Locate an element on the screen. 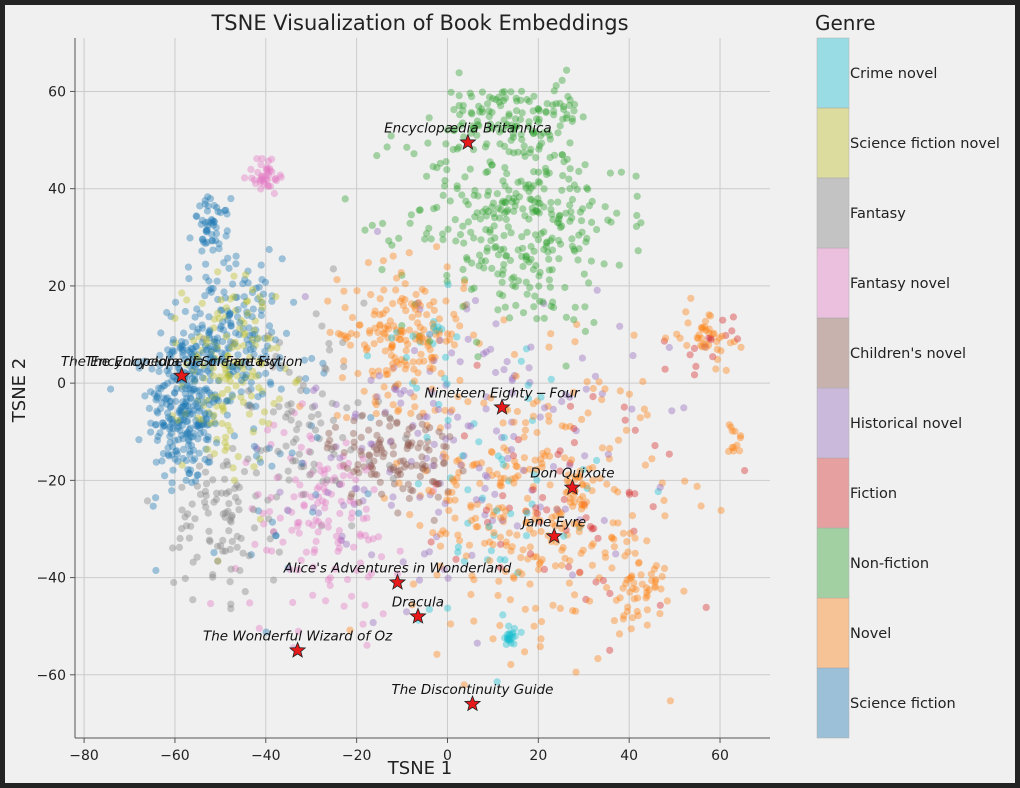 The height and width of the screenshot is (788, 1020). legend-swatch is located at coordinates (833, 283).